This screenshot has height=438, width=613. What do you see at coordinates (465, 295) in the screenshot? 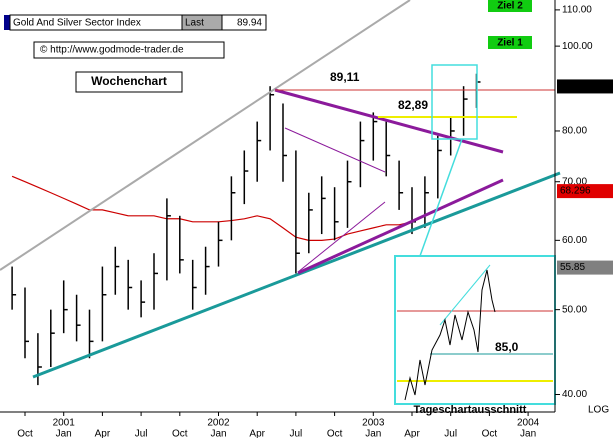
I see `inset-trend` at bounding box center [465, 295].